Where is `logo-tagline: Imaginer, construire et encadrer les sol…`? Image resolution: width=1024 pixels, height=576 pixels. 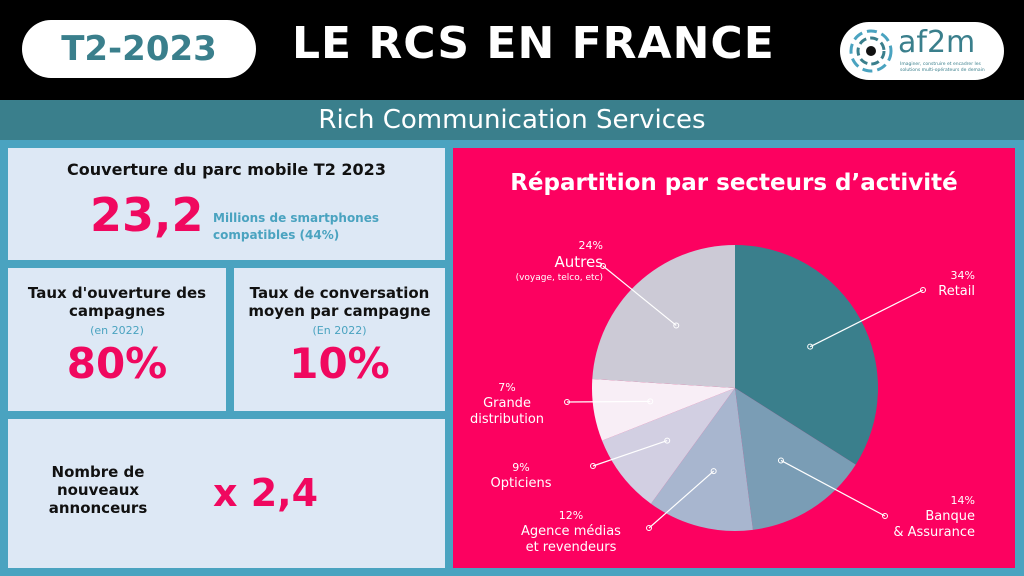
logo-tagline: Imaginer, construire et encadrer les sol… is located at coordinates (942, 67).